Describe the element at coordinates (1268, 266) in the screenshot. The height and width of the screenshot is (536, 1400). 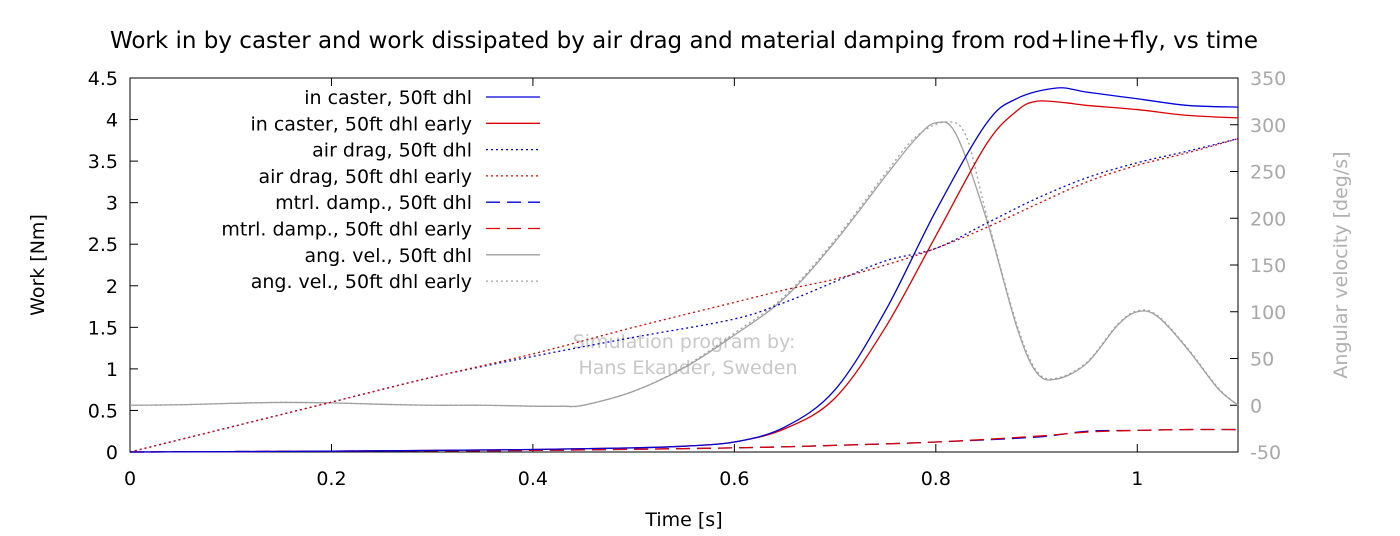
I see `y2-tick-label: 150` at that location.